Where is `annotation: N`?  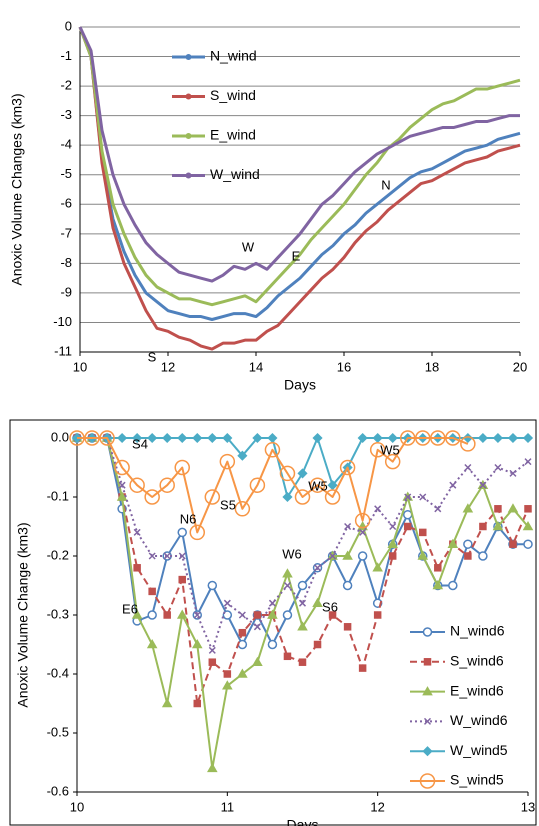 annotation: N is located at coordinates (385, 184).